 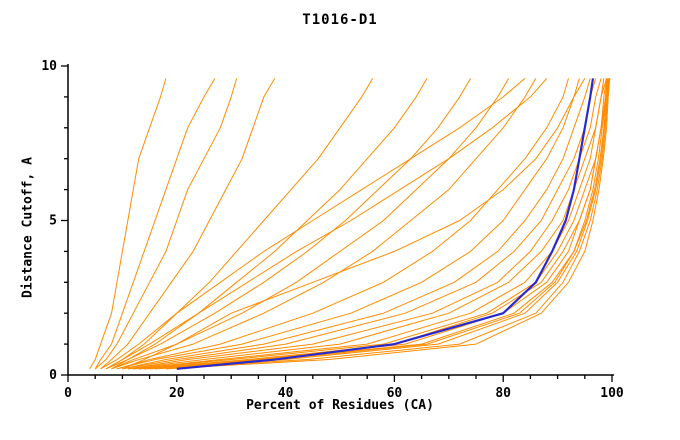 I want to click on y-tick-label: 10, so click(x=49, y=66).